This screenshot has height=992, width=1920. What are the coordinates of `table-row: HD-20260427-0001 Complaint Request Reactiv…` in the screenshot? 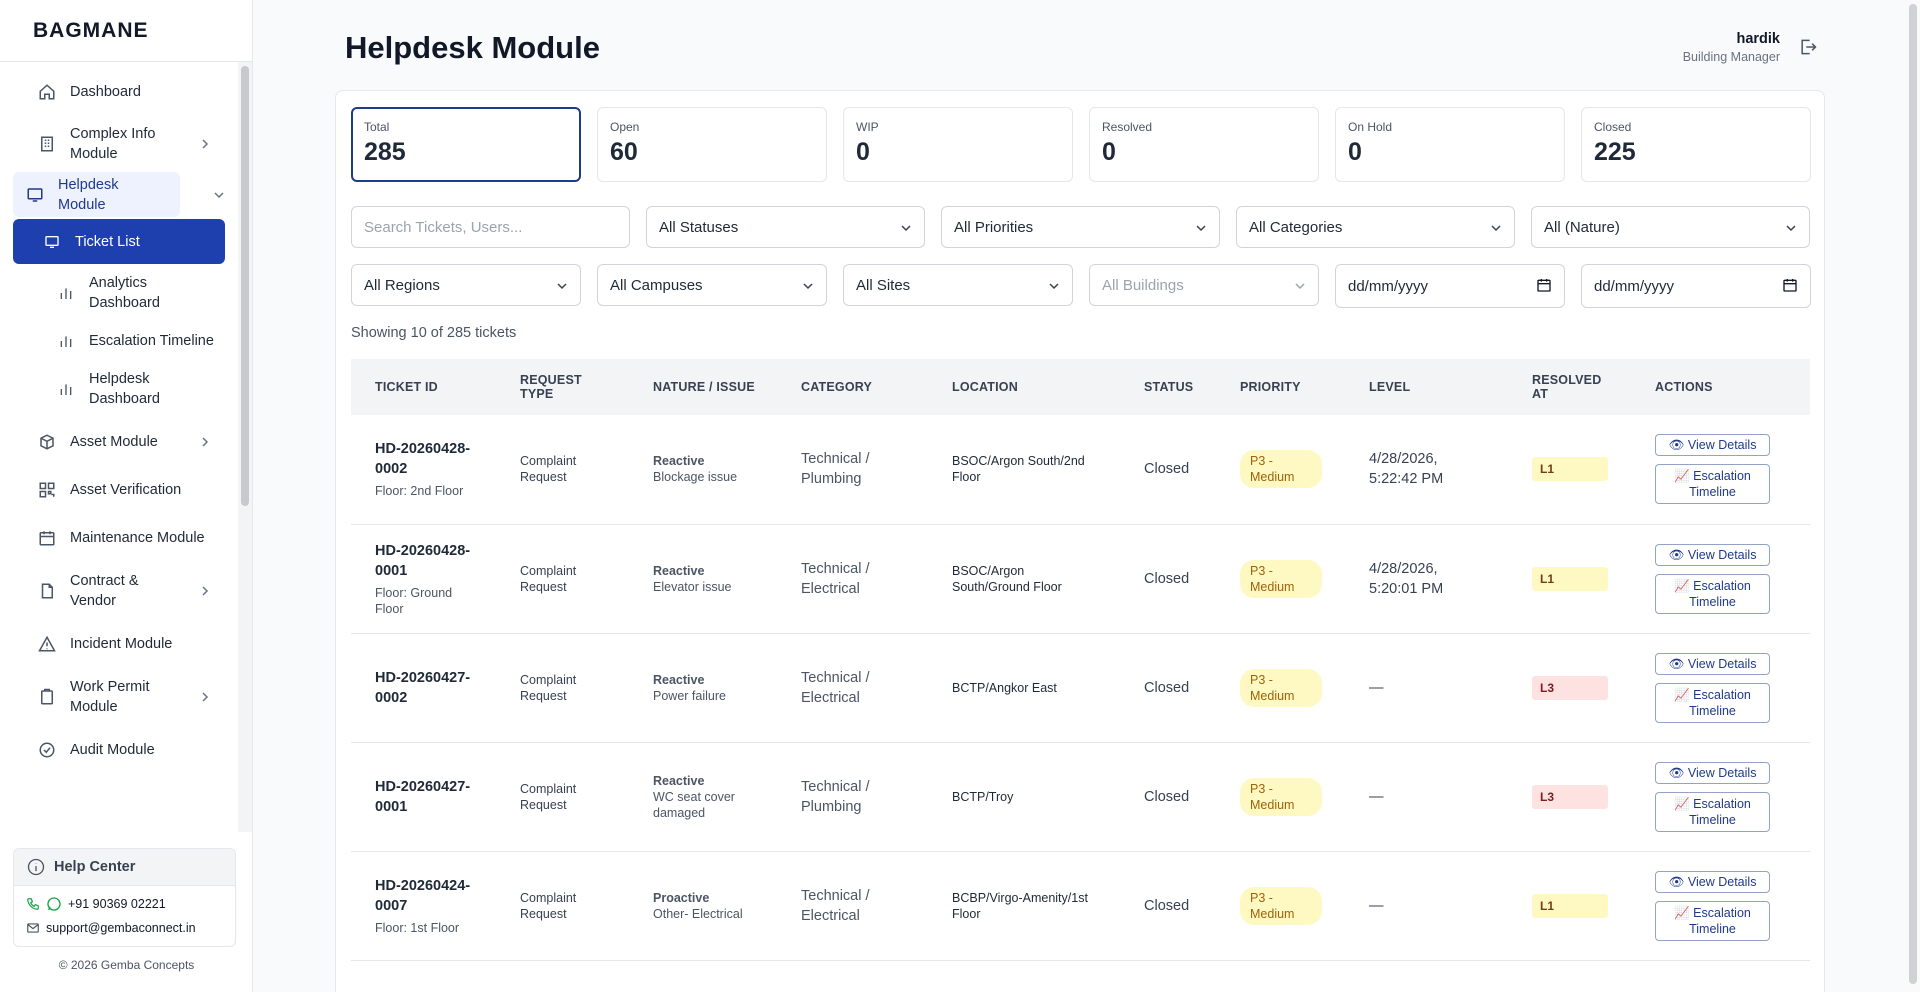 It's located at (1080, 796).